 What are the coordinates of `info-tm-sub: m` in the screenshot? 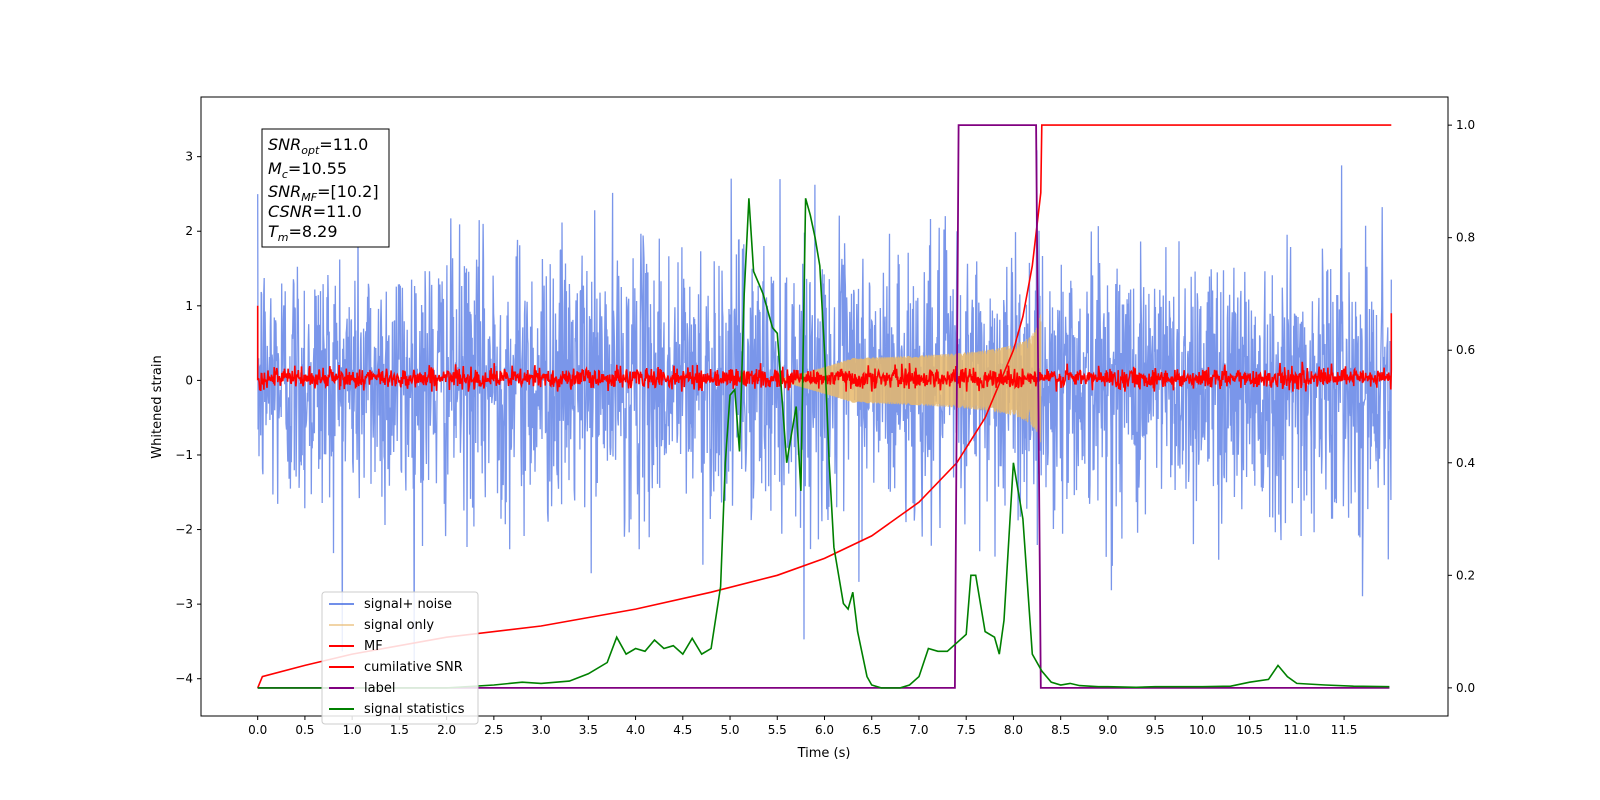 It's located at (283, 237).